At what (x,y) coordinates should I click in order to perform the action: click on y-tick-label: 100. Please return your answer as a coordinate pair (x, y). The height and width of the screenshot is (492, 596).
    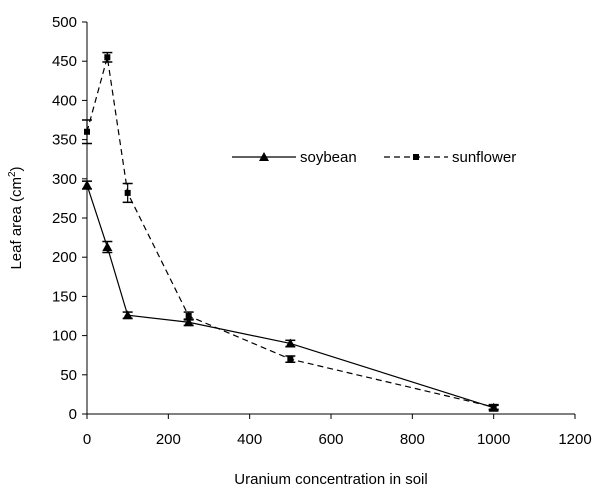
    Looking at the image, I should click on (64, 336).